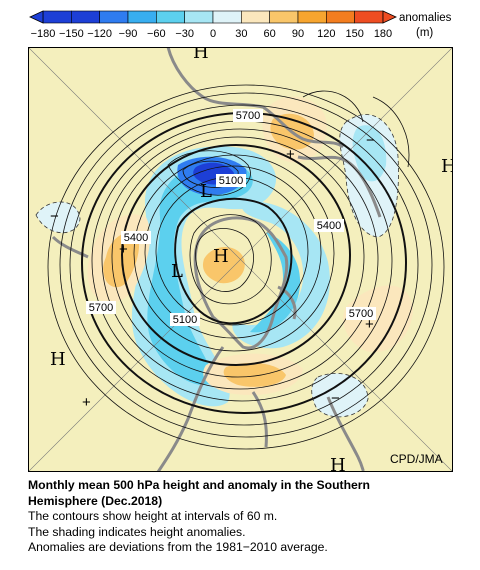 The image size is (480, 570). Describe the element at coordinates (378, 319) in the screenshot. I see `positive-anomaly-east` at that location.